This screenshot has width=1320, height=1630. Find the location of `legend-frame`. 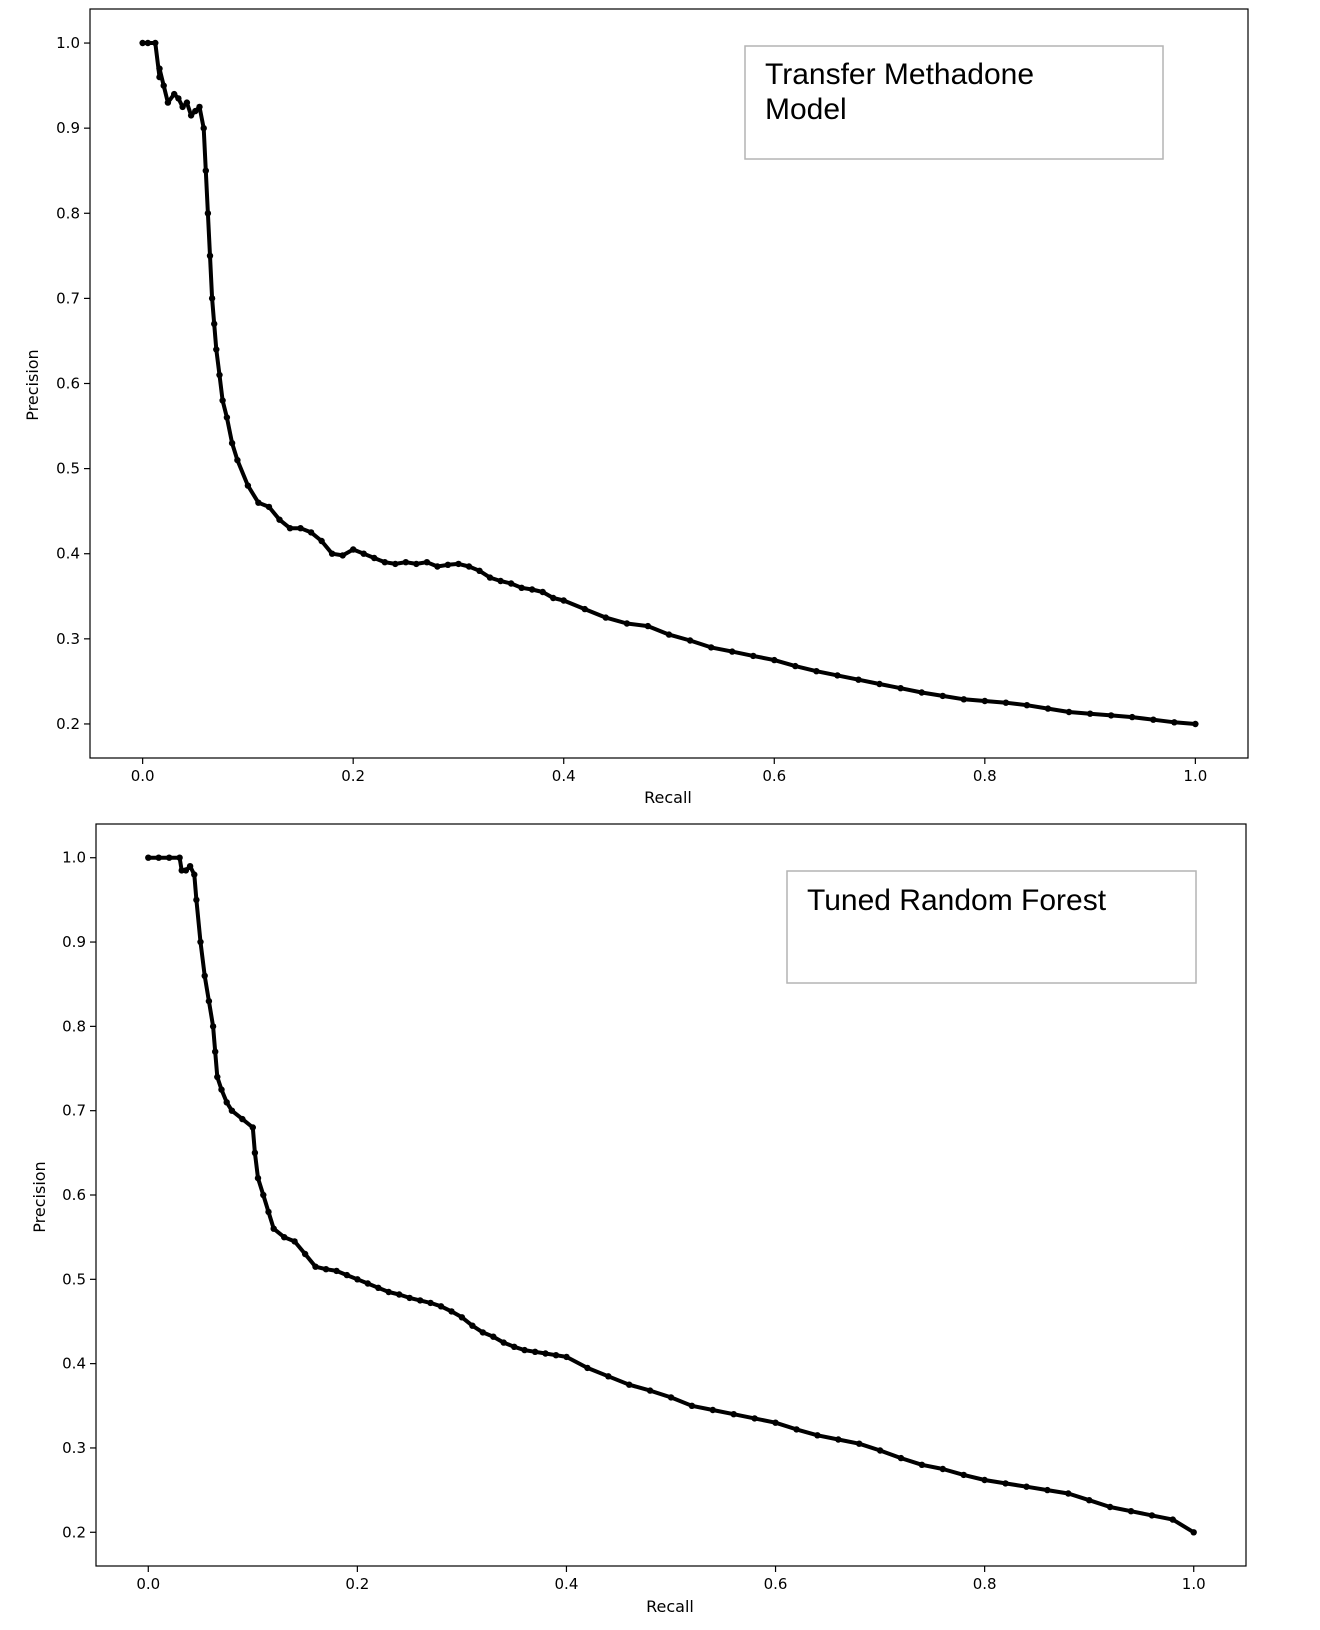

legend-frame is located at coordinates (954, 102).